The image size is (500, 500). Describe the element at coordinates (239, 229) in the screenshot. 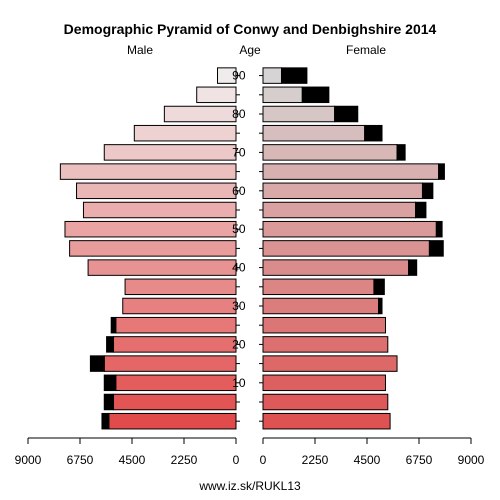

I see `age-tick-label: 50` at that location.